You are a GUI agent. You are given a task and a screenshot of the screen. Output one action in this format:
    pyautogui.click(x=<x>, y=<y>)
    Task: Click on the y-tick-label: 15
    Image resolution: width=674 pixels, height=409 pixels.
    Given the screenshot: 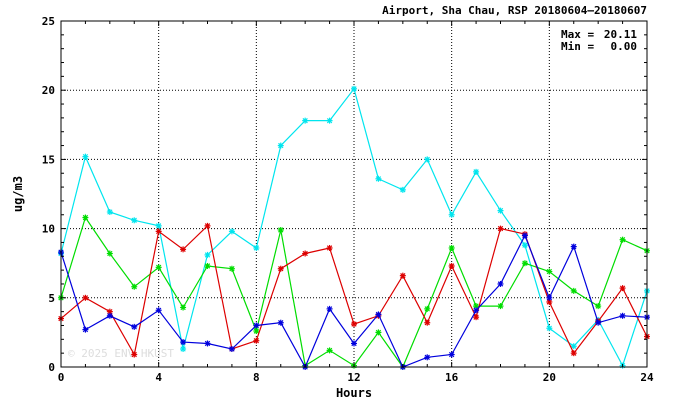 What is the action you would take?
    pyautogui.click(x=48, y=159)
    